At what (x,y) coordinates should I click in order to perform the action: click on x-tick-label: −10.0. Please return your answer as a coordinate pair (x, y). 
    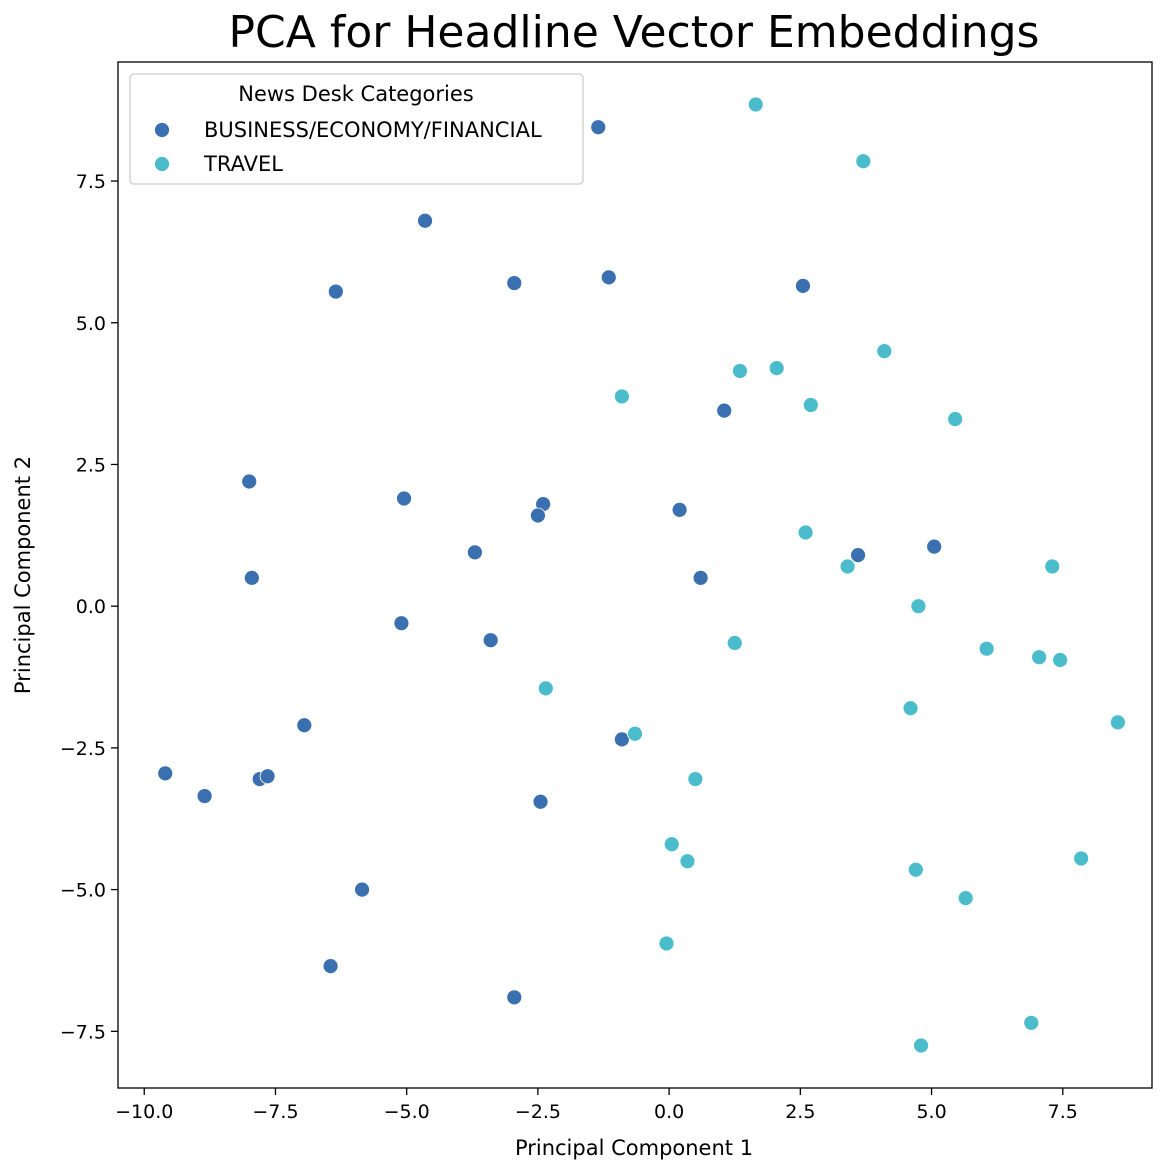
    Looking at the image, I should click on (144, 1112).